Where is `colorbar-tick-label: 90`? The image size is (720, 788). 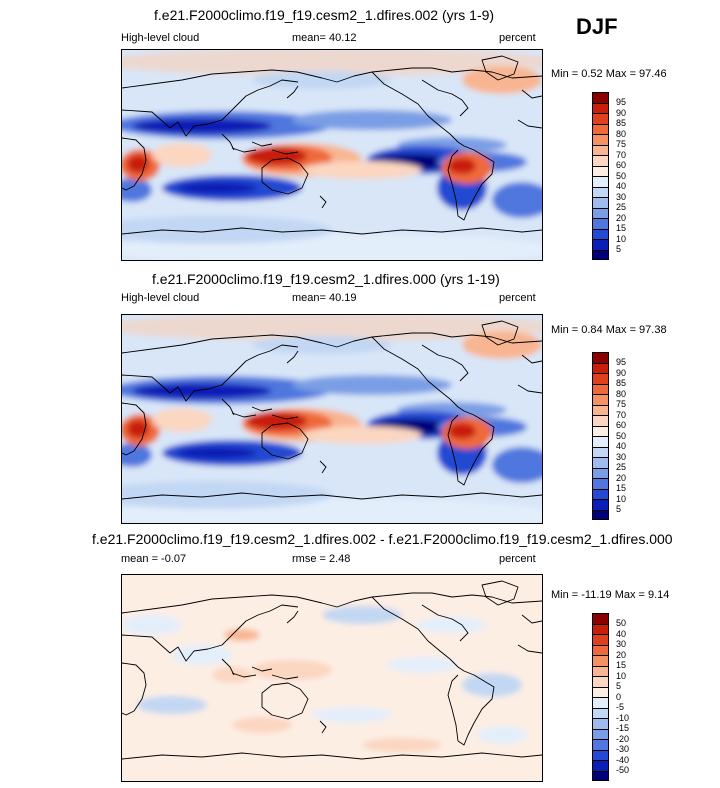
colorbar-tick-label: 90 is located at coordinates (621, 372).